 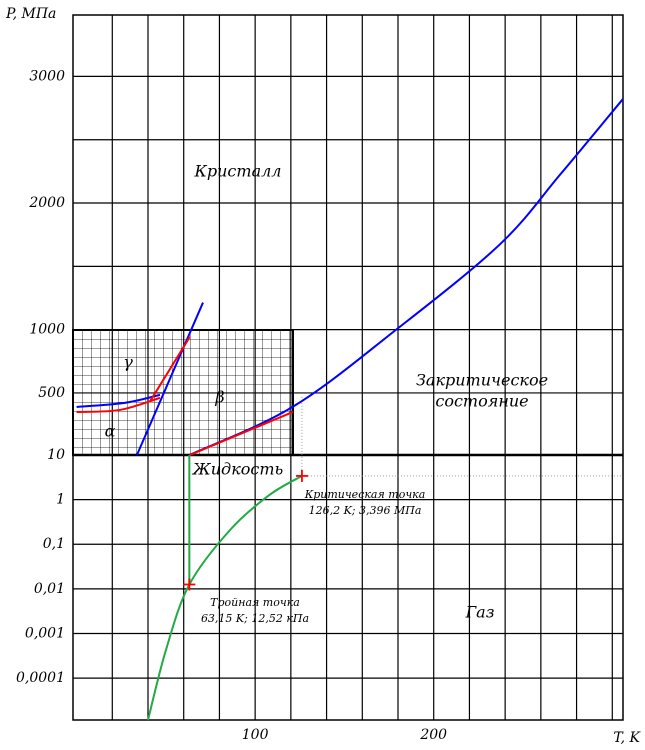 I want to click on point-label: Тройная точка, so click(x=255, y=602).